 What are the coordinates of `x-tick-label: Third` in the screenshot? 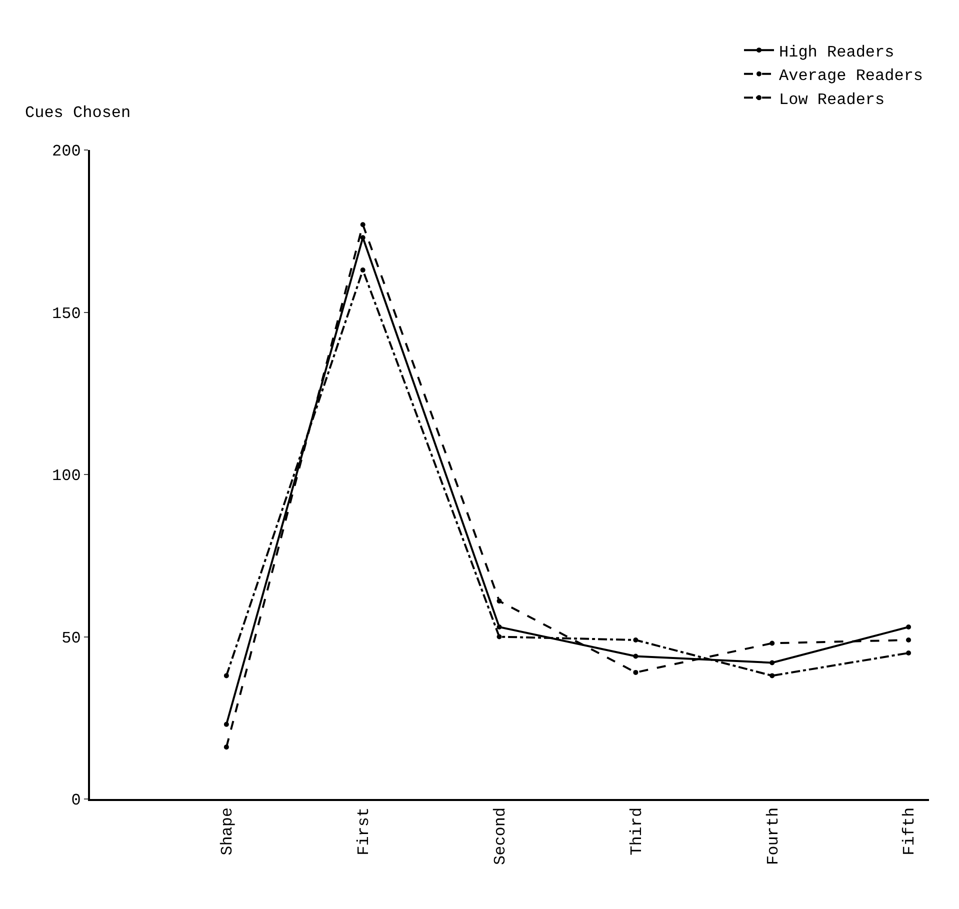 It's located at (637, 831).